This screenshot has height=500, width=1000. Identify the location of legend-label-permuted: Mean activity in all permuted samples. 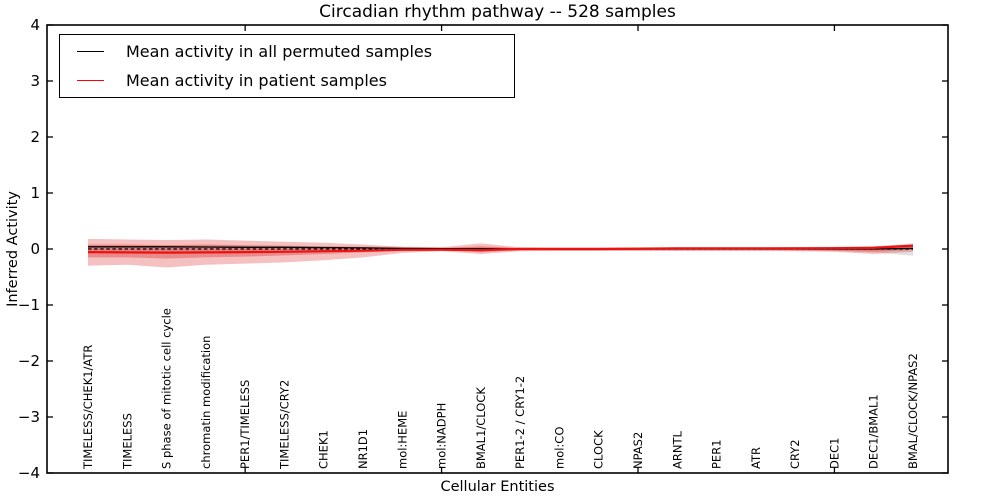
(279, 52).